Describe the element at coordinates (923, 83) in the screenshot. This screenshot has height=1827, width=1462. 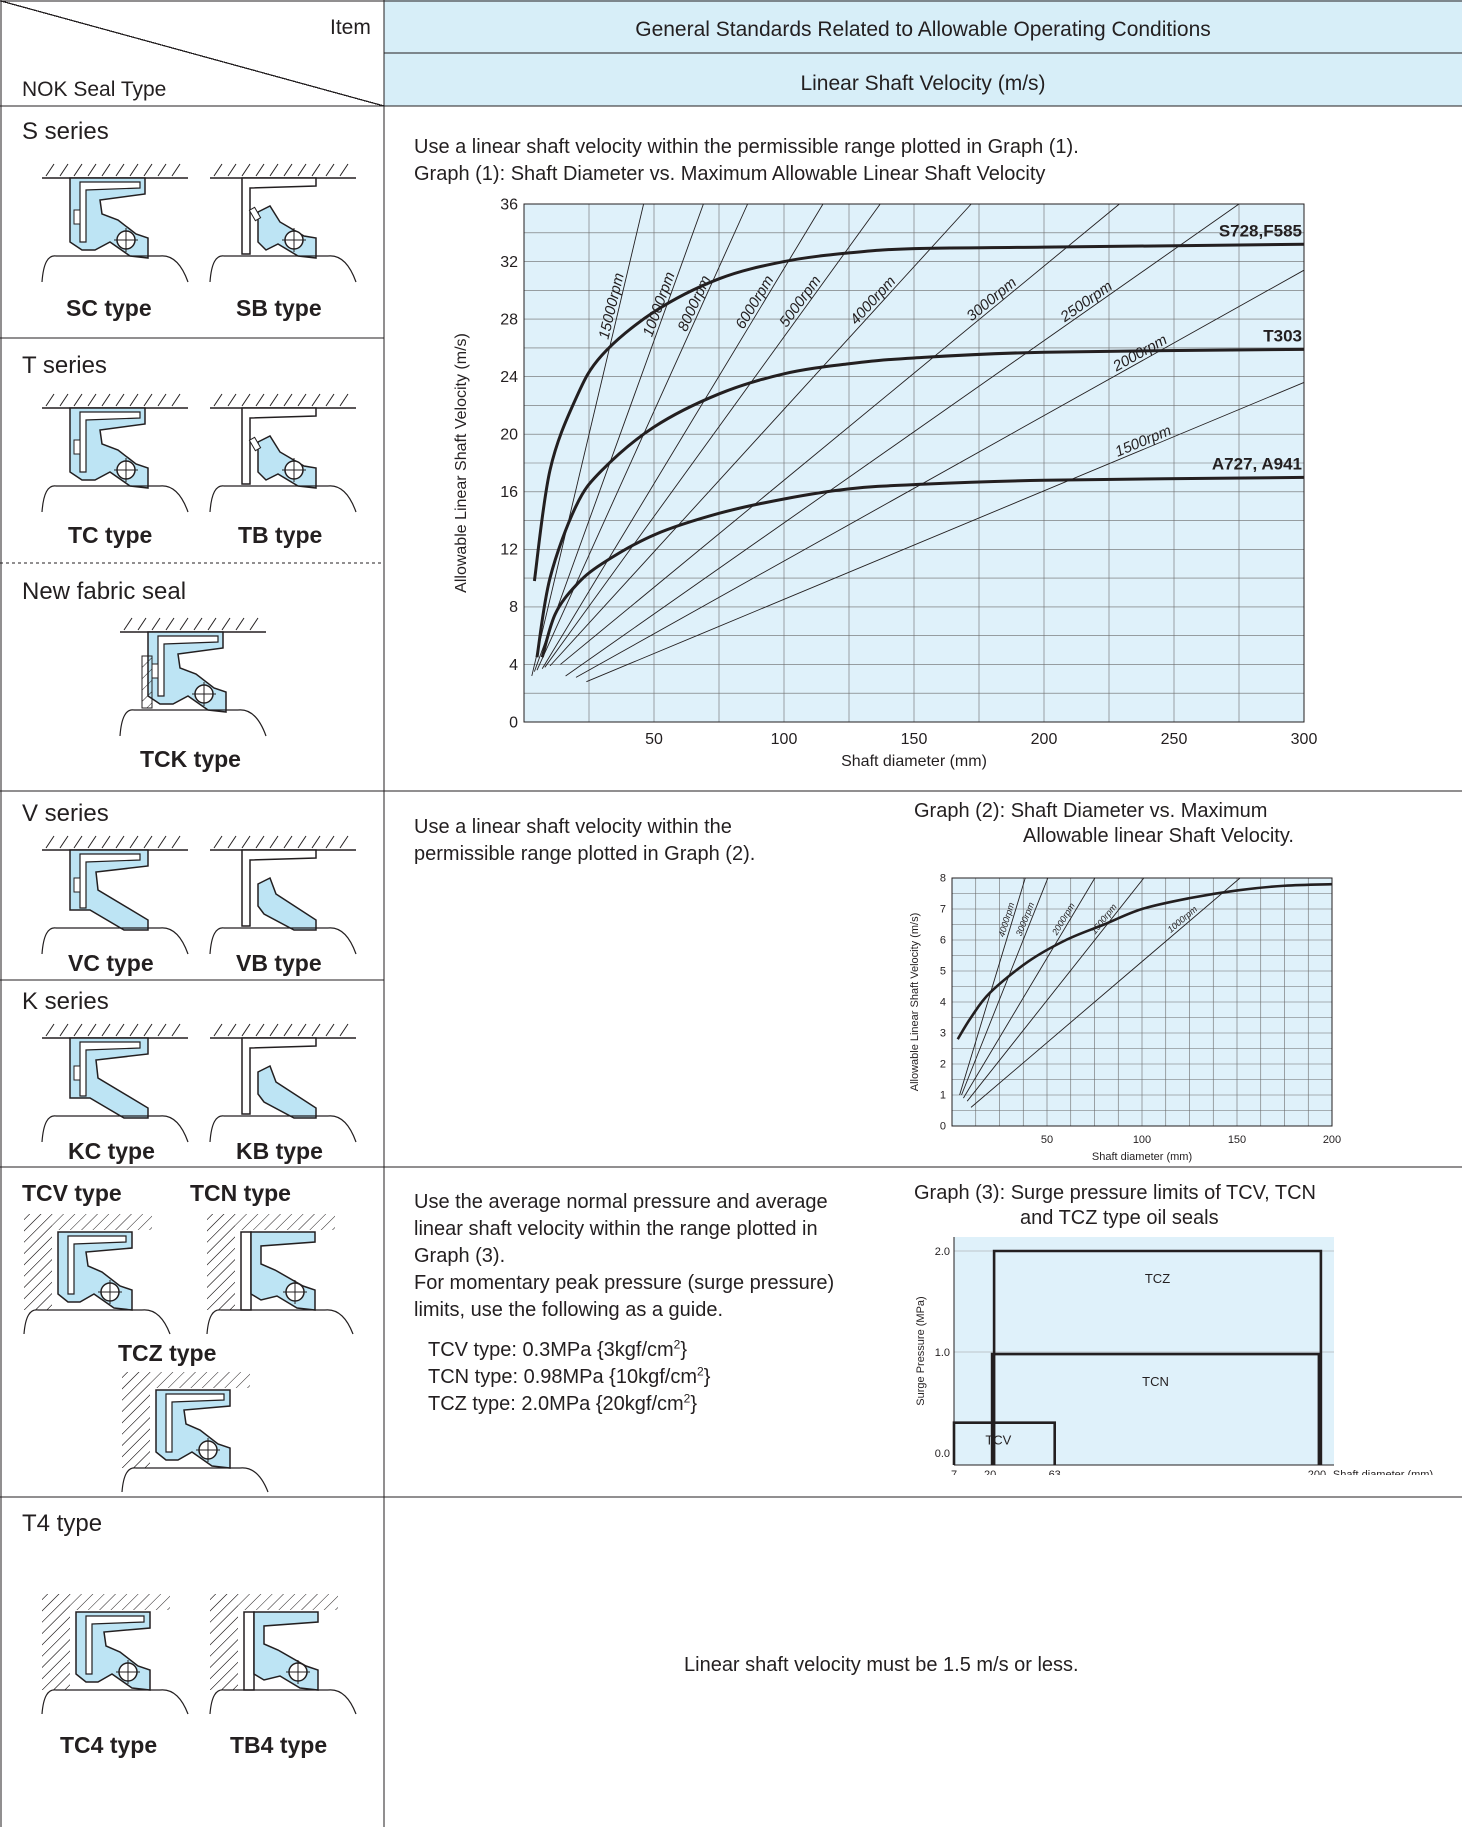
I see `header-velocity: Linear Shaft Velocity (m/s)` at that location.